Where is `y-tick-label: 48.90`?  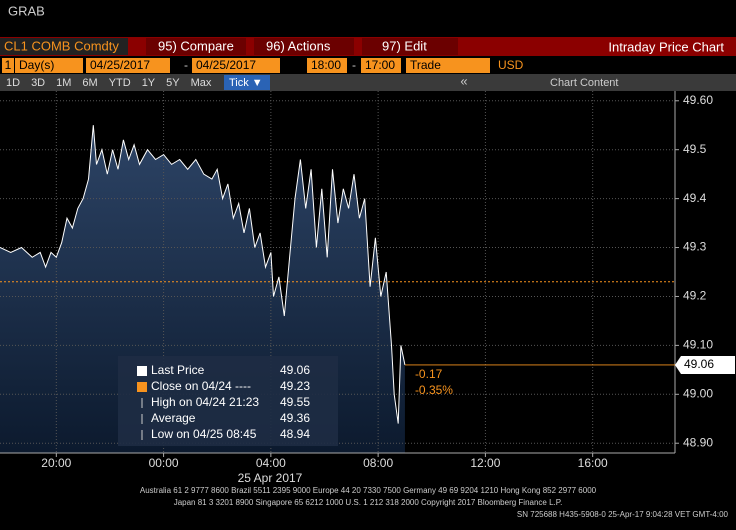 y-tick-label: 48.90 is located at coordinates (698, 442).